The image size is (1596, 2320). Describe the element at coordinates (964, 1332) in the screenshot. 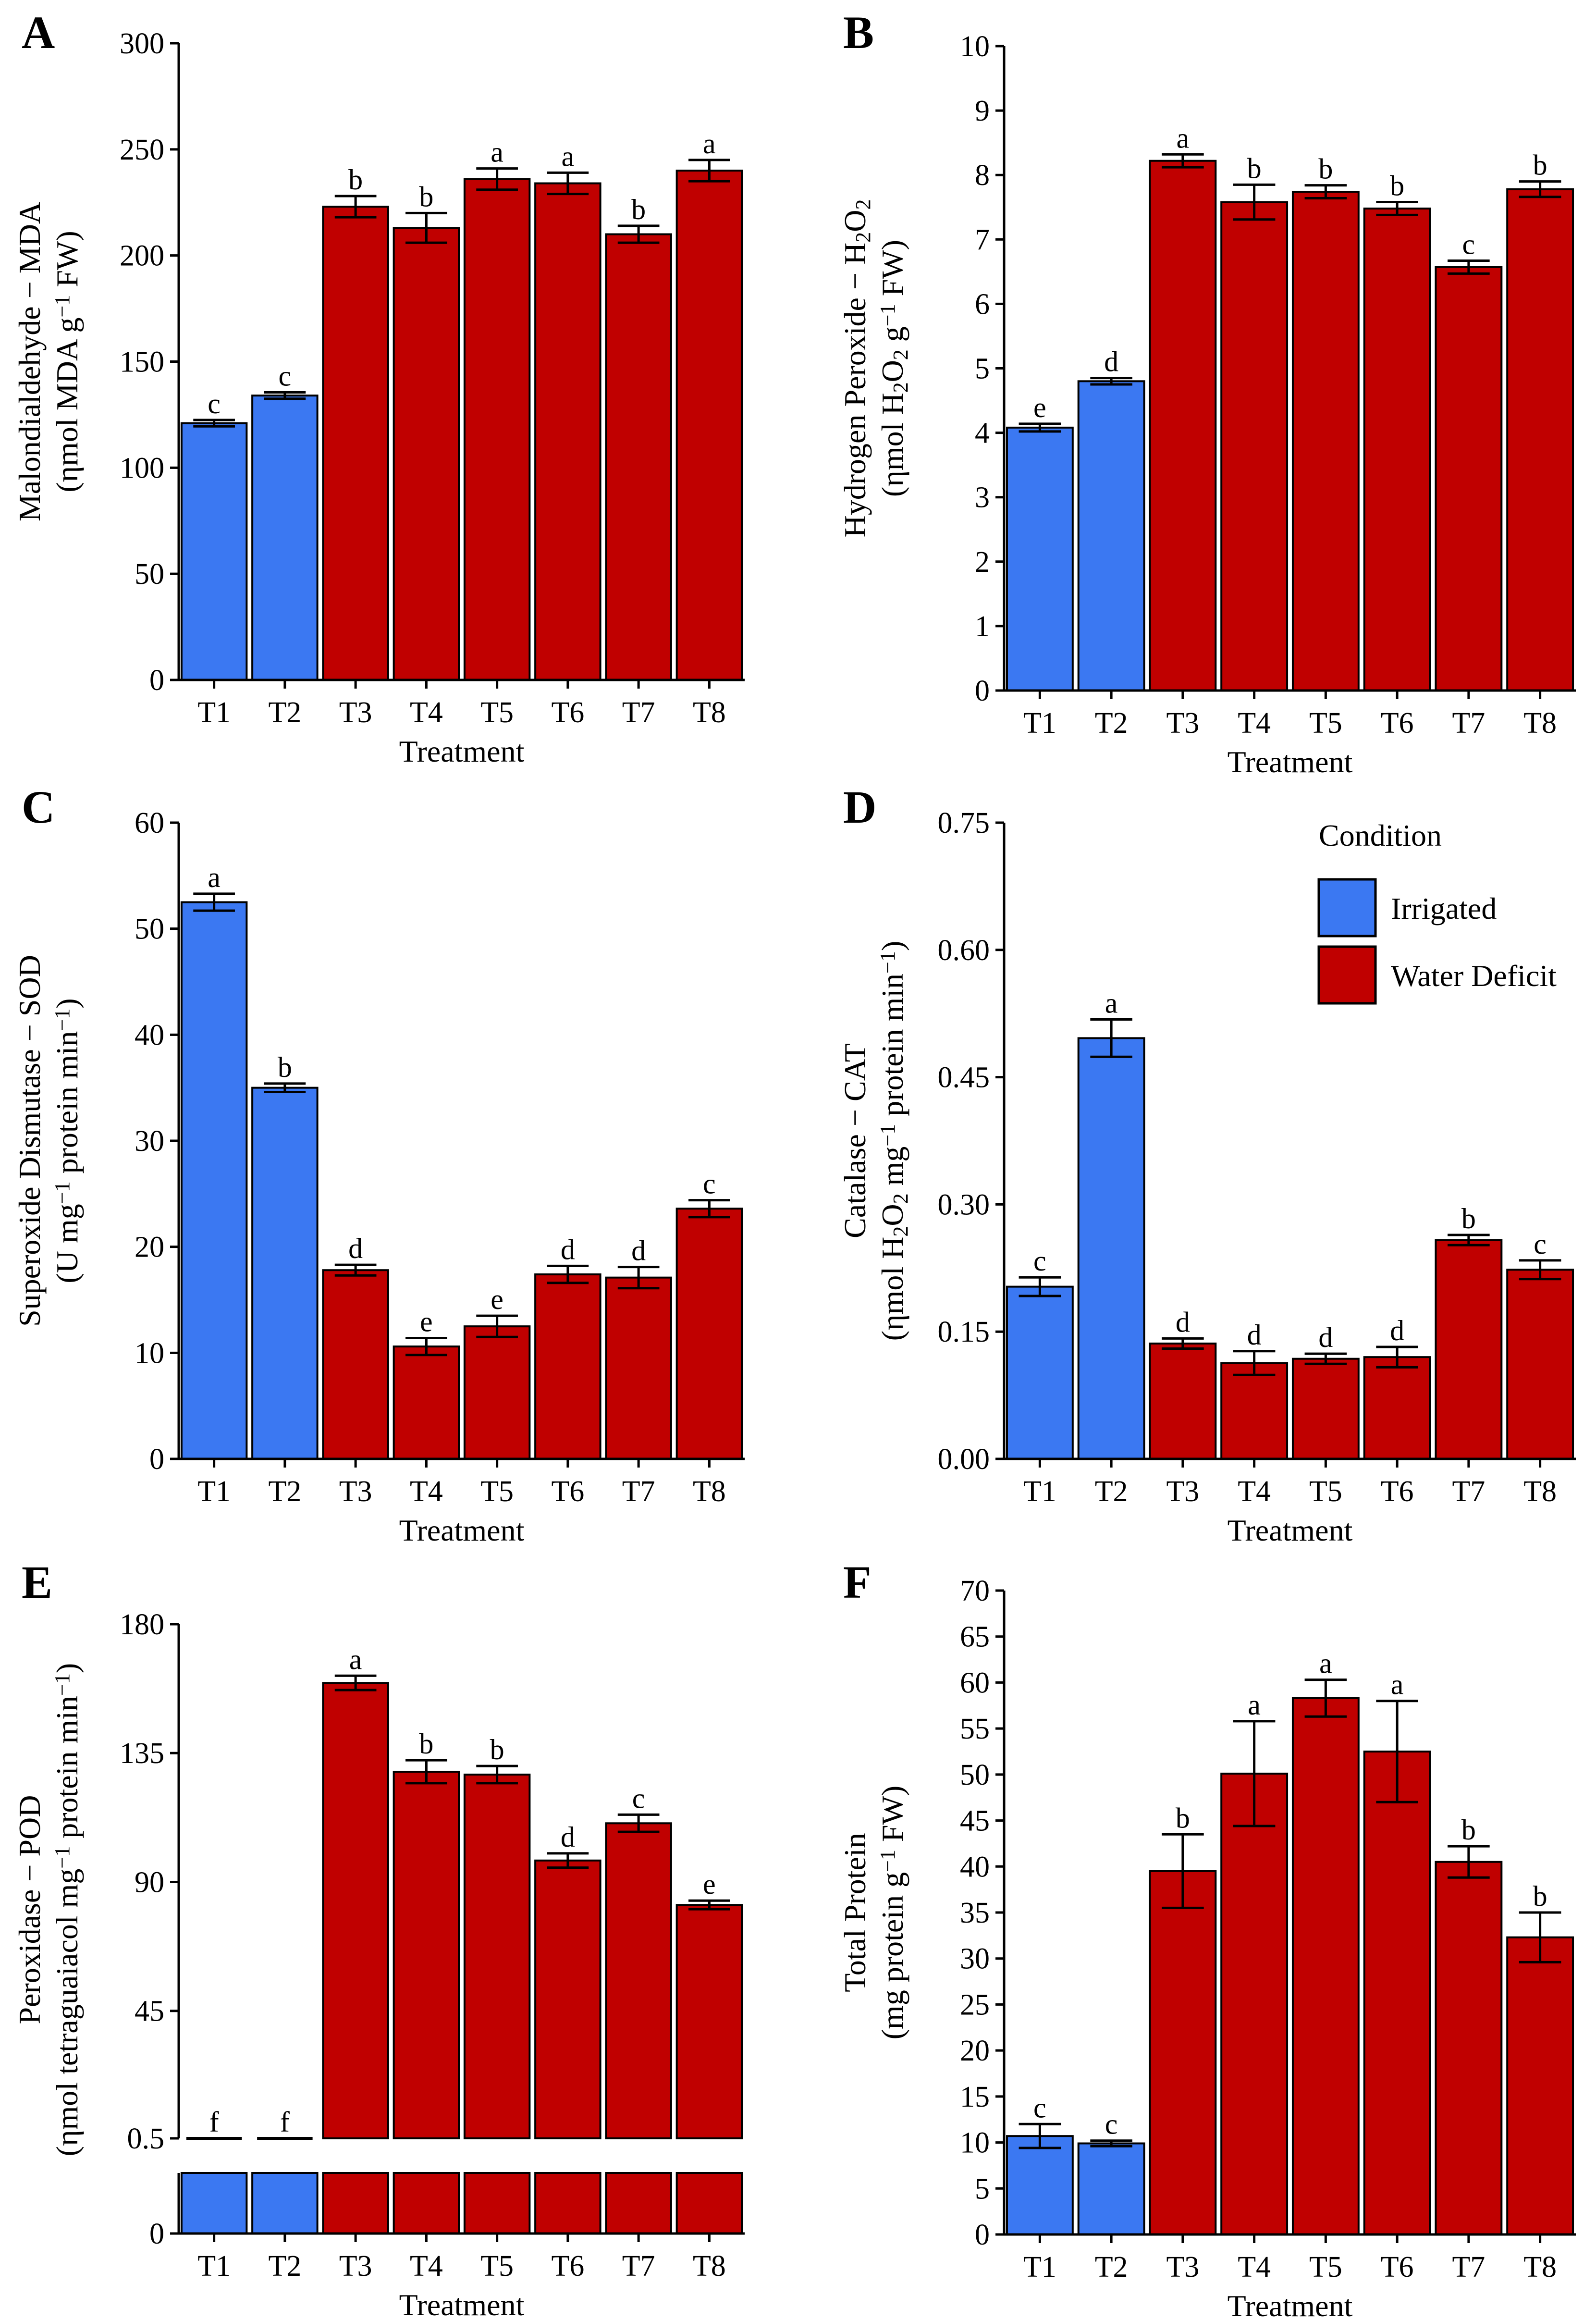

I see `y-tick-label: 0.15` at that location.